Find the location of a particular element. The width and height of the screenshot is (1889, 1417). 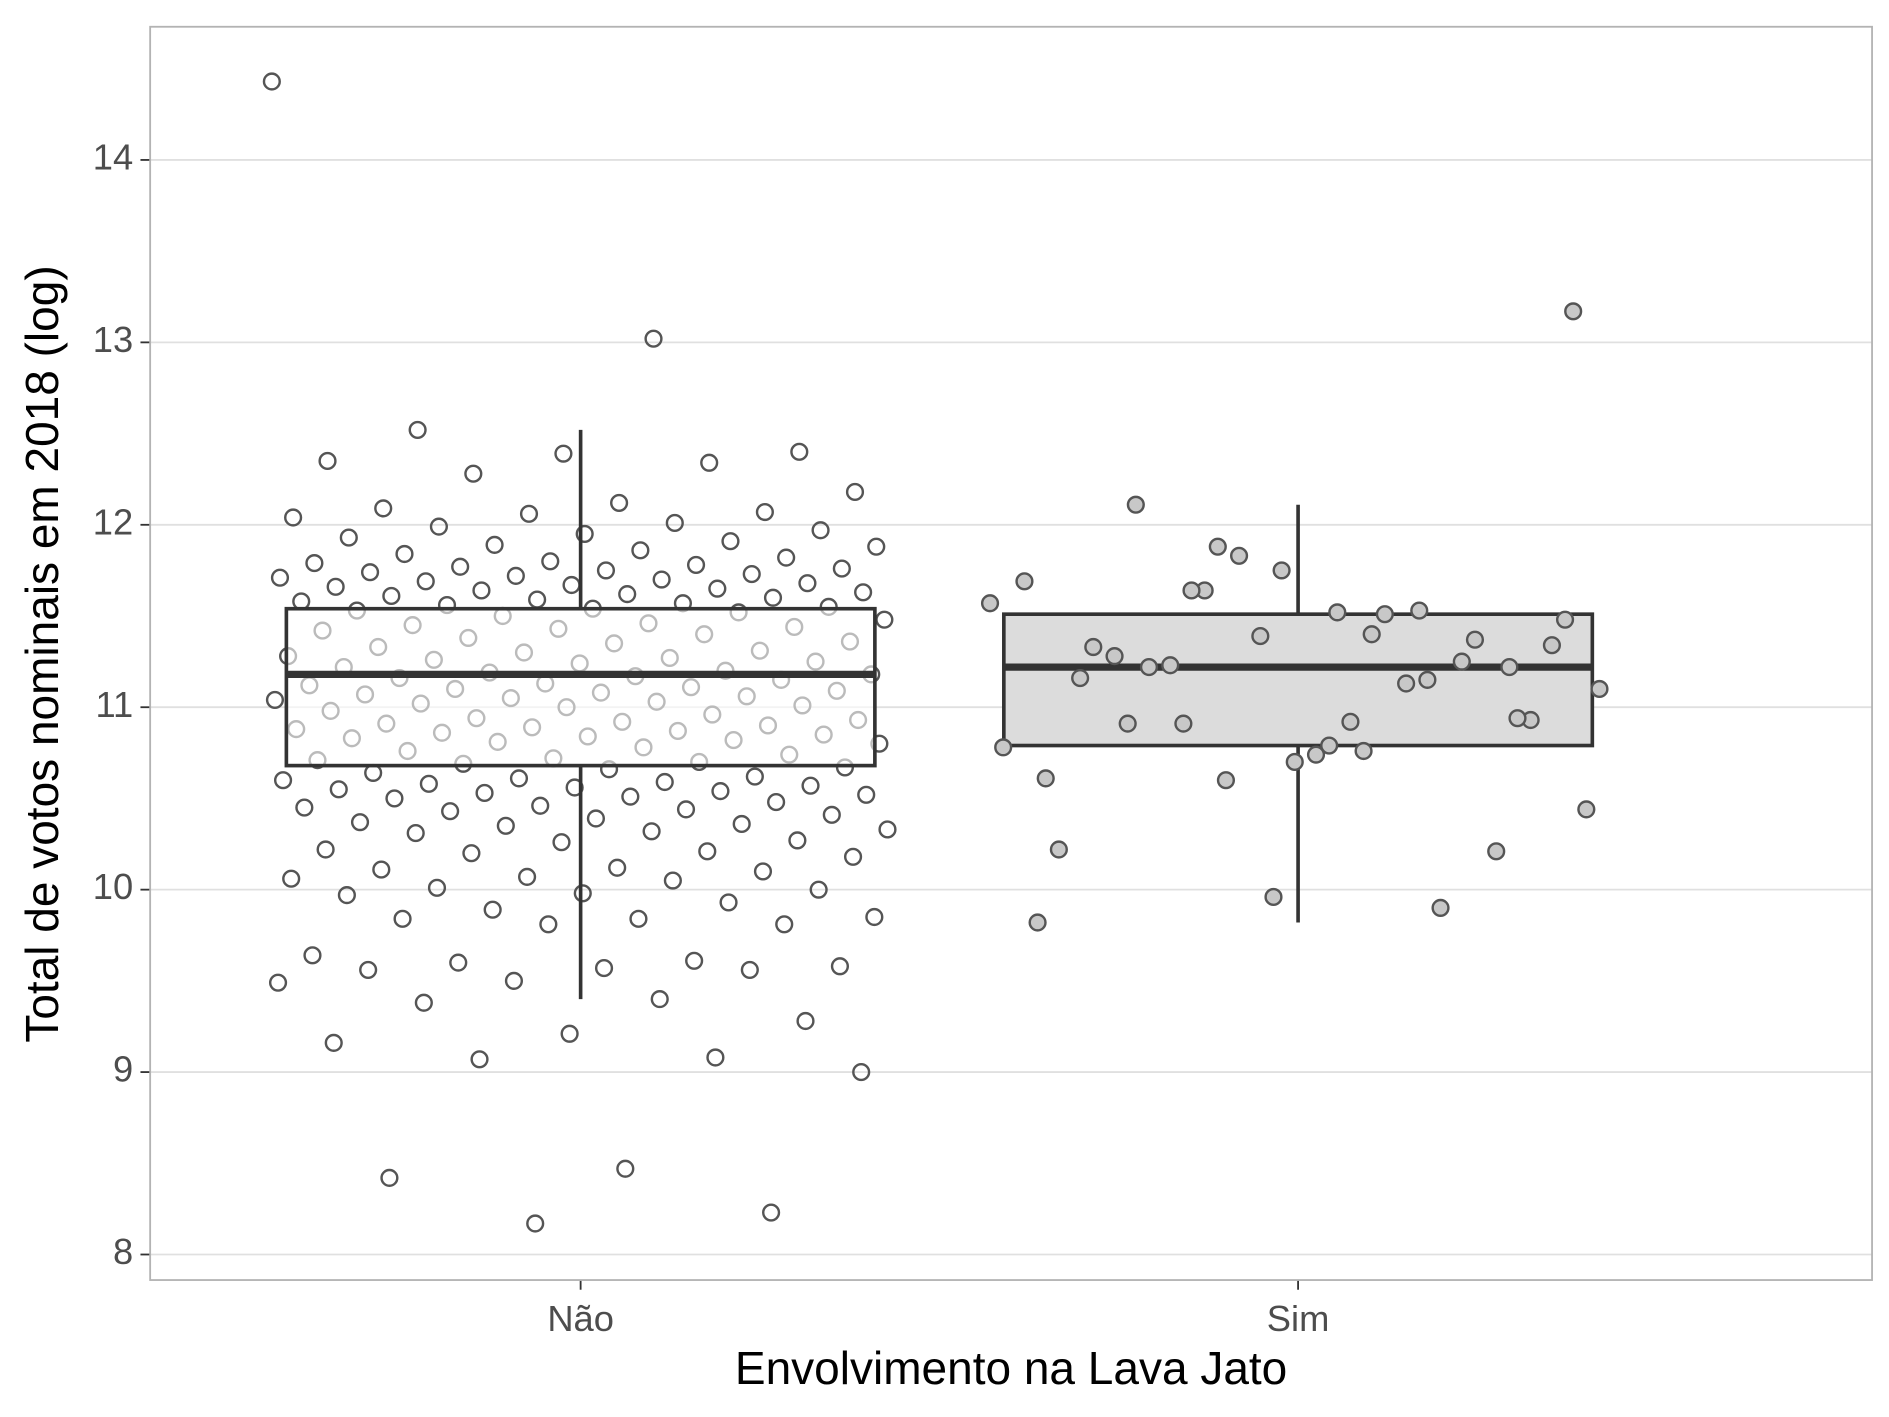

y-tick-label: 9 is located at coordinates (123, 1069).